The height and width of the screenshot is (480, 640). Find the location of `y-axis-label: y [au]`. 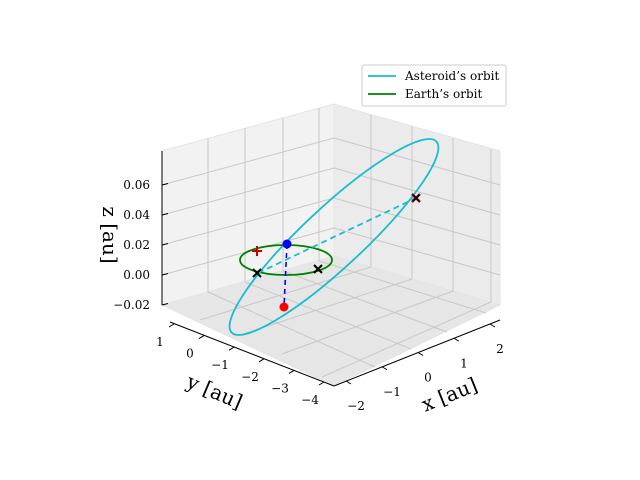

y-axis-label: y [au] is located at coordinates (214, 391).